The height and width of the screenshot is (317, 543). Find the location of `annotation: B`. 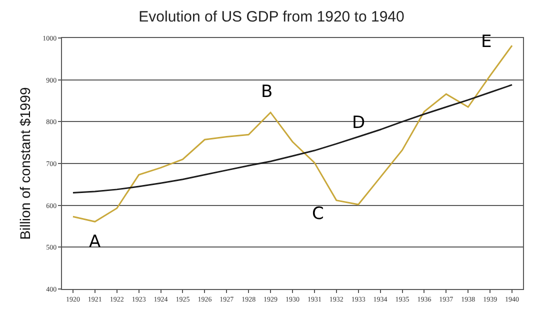

annotation: B is located at coordinates (267, 92).